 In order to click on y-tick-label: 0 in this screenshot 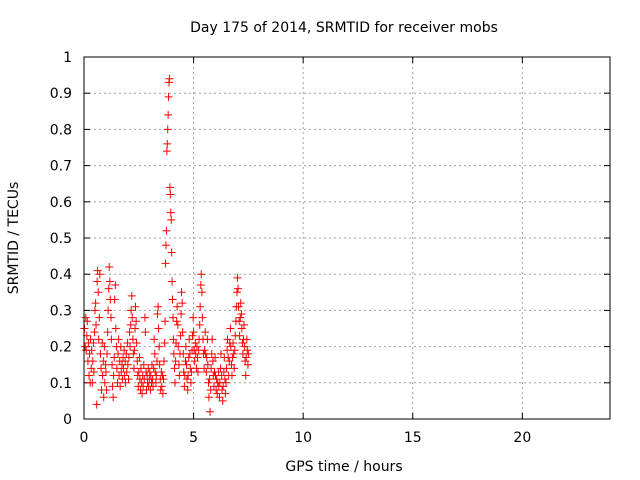, I will do `click(67, 420)`.